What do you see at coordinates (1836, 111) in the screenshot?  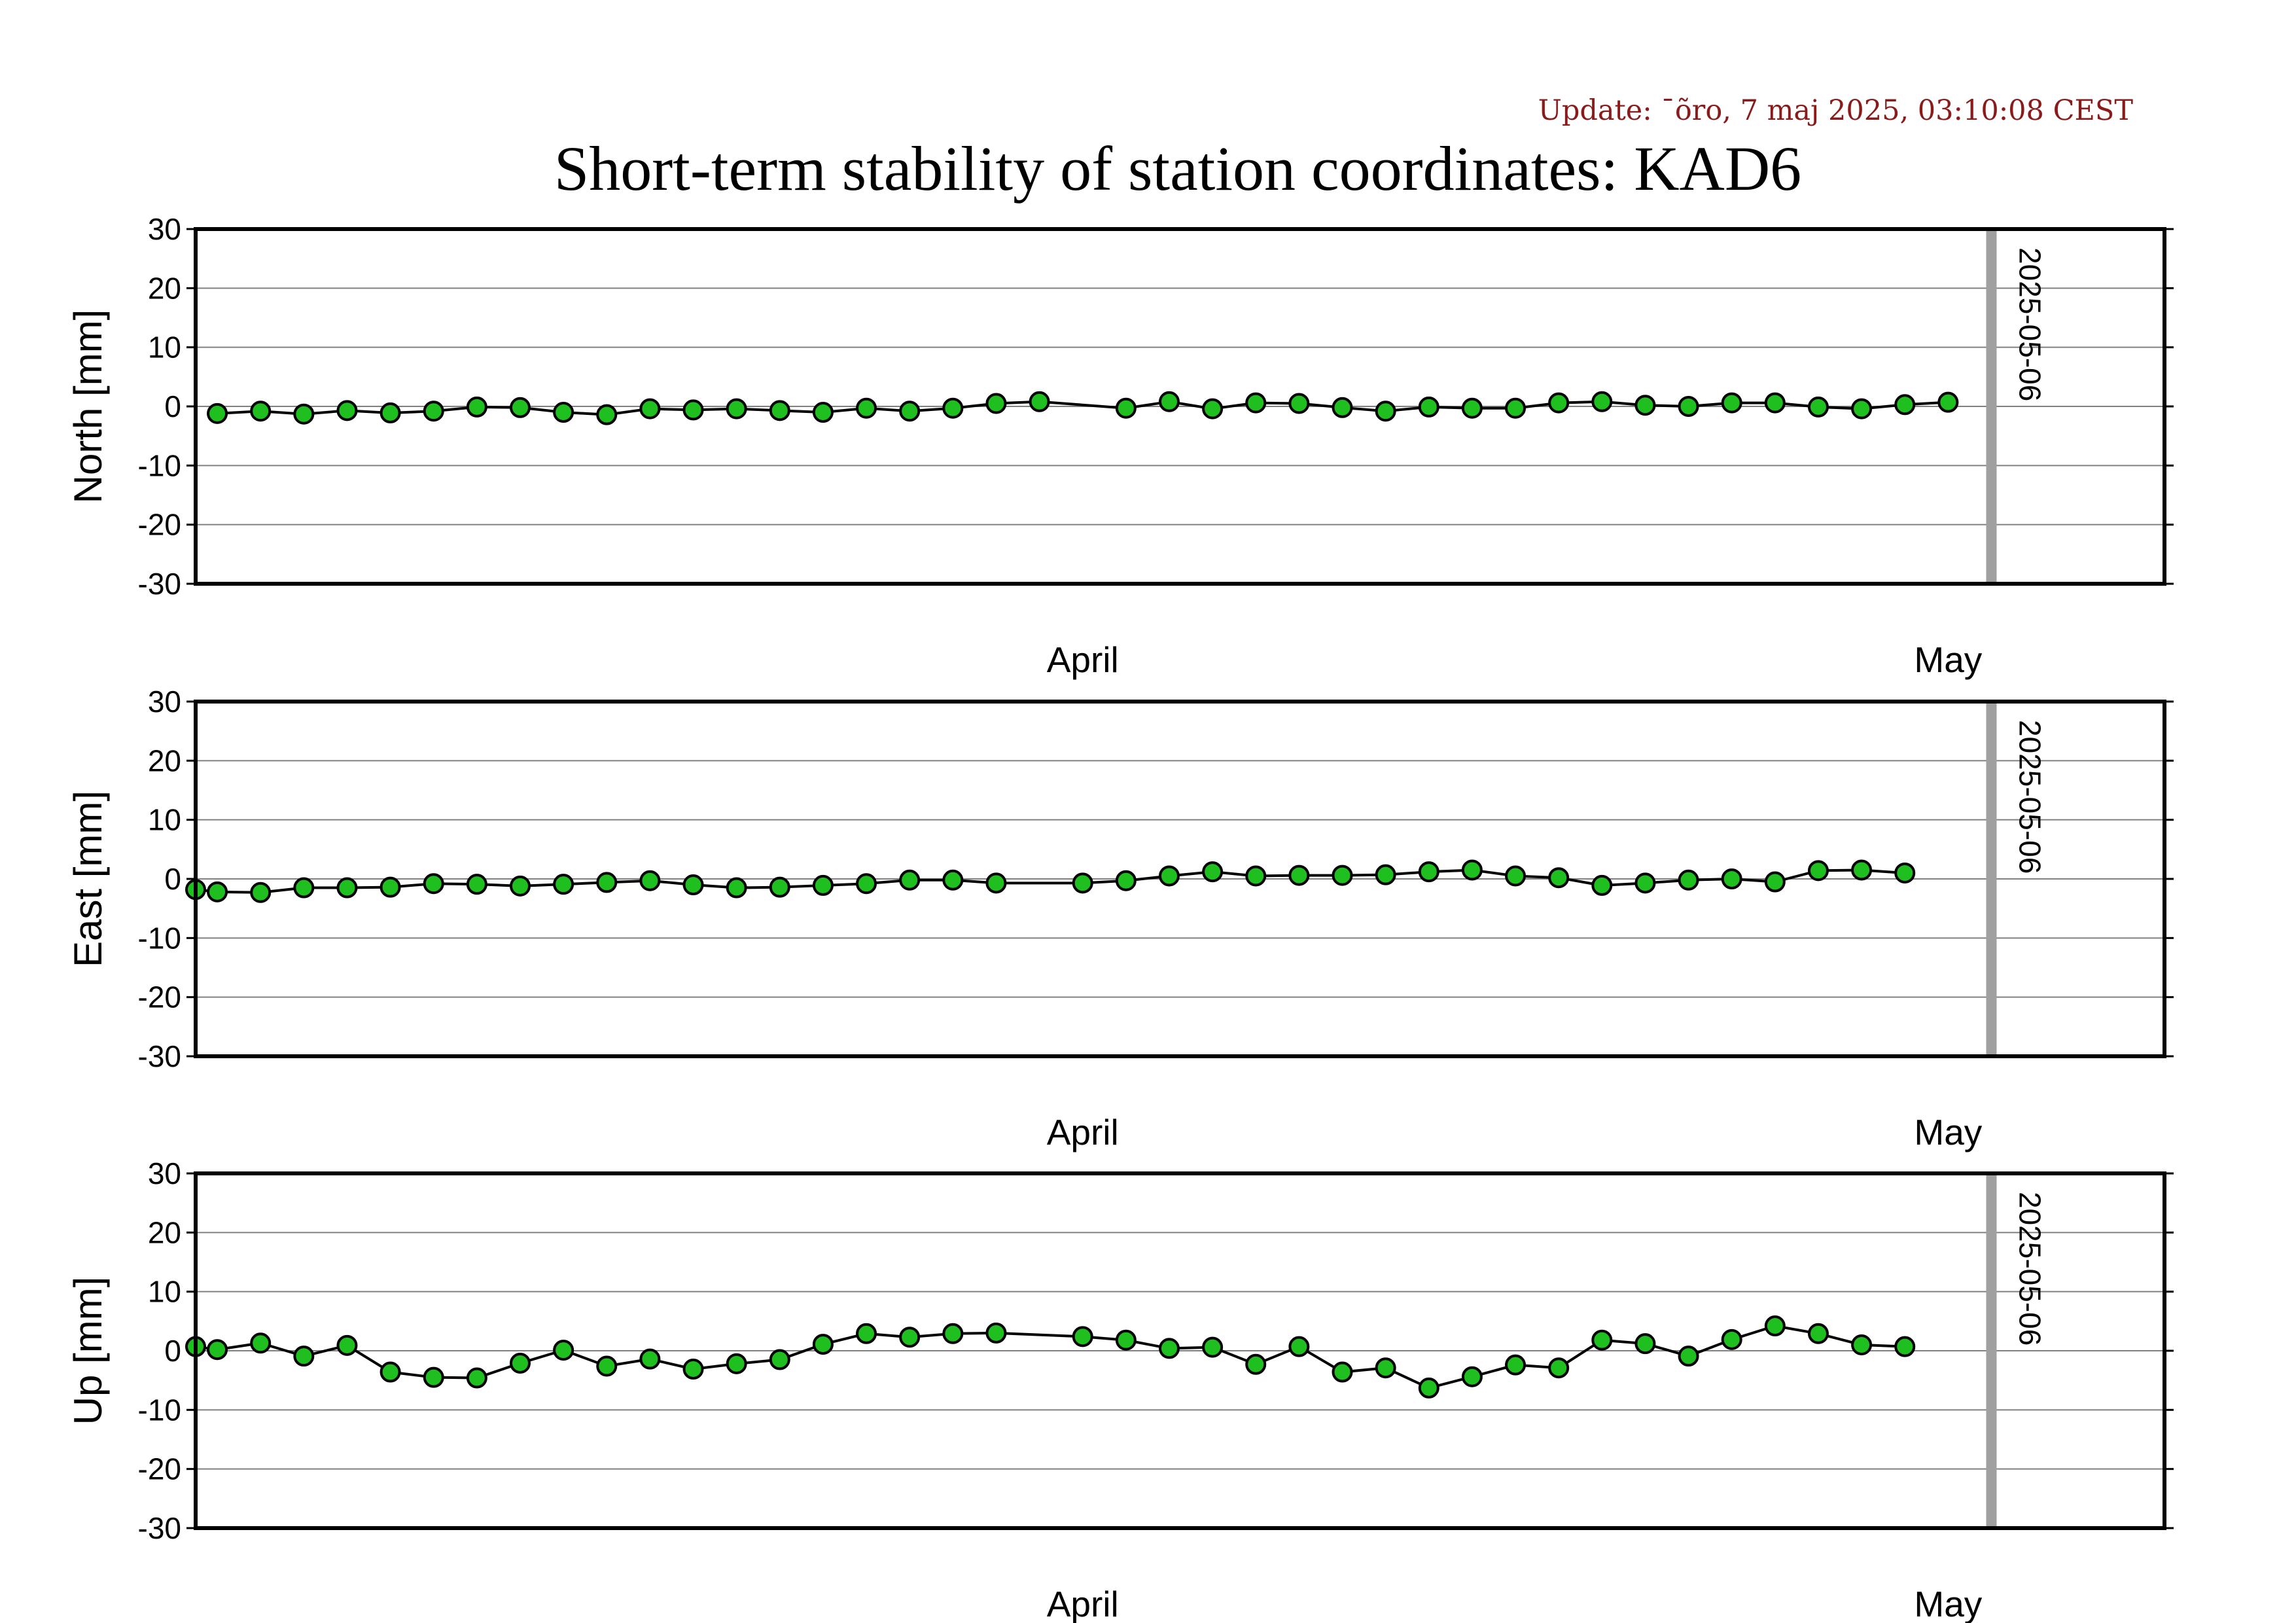 I see `update-timestamp: Update: ¯õro, 7 maj 2025, 03:10:08 CEST` at bounding box center [1836, 111].